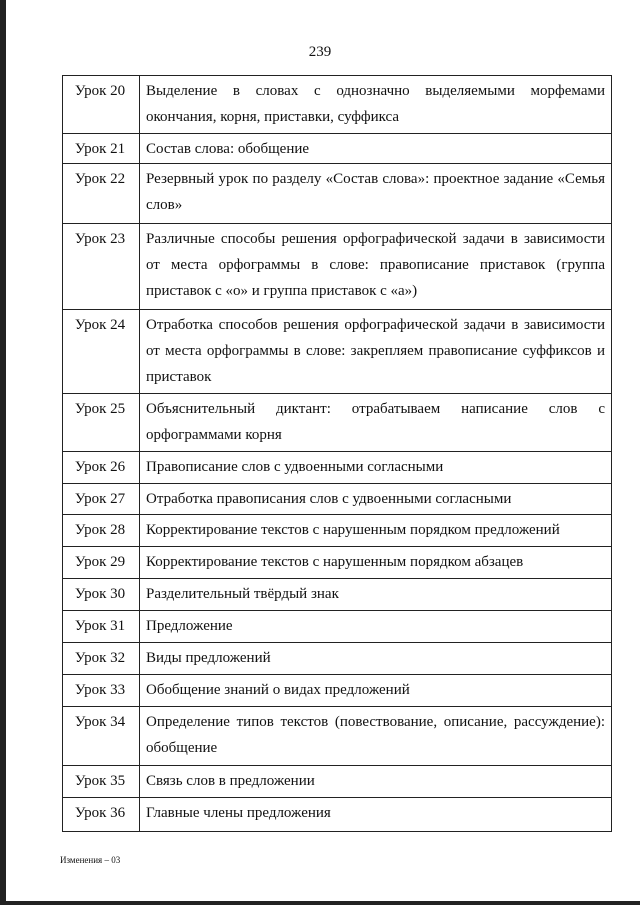 Image resolution: width=640 pixels, height=905 pixels. I want to click on table-row: Урок 21 Состав слова: обобщение, so click(337, 148).